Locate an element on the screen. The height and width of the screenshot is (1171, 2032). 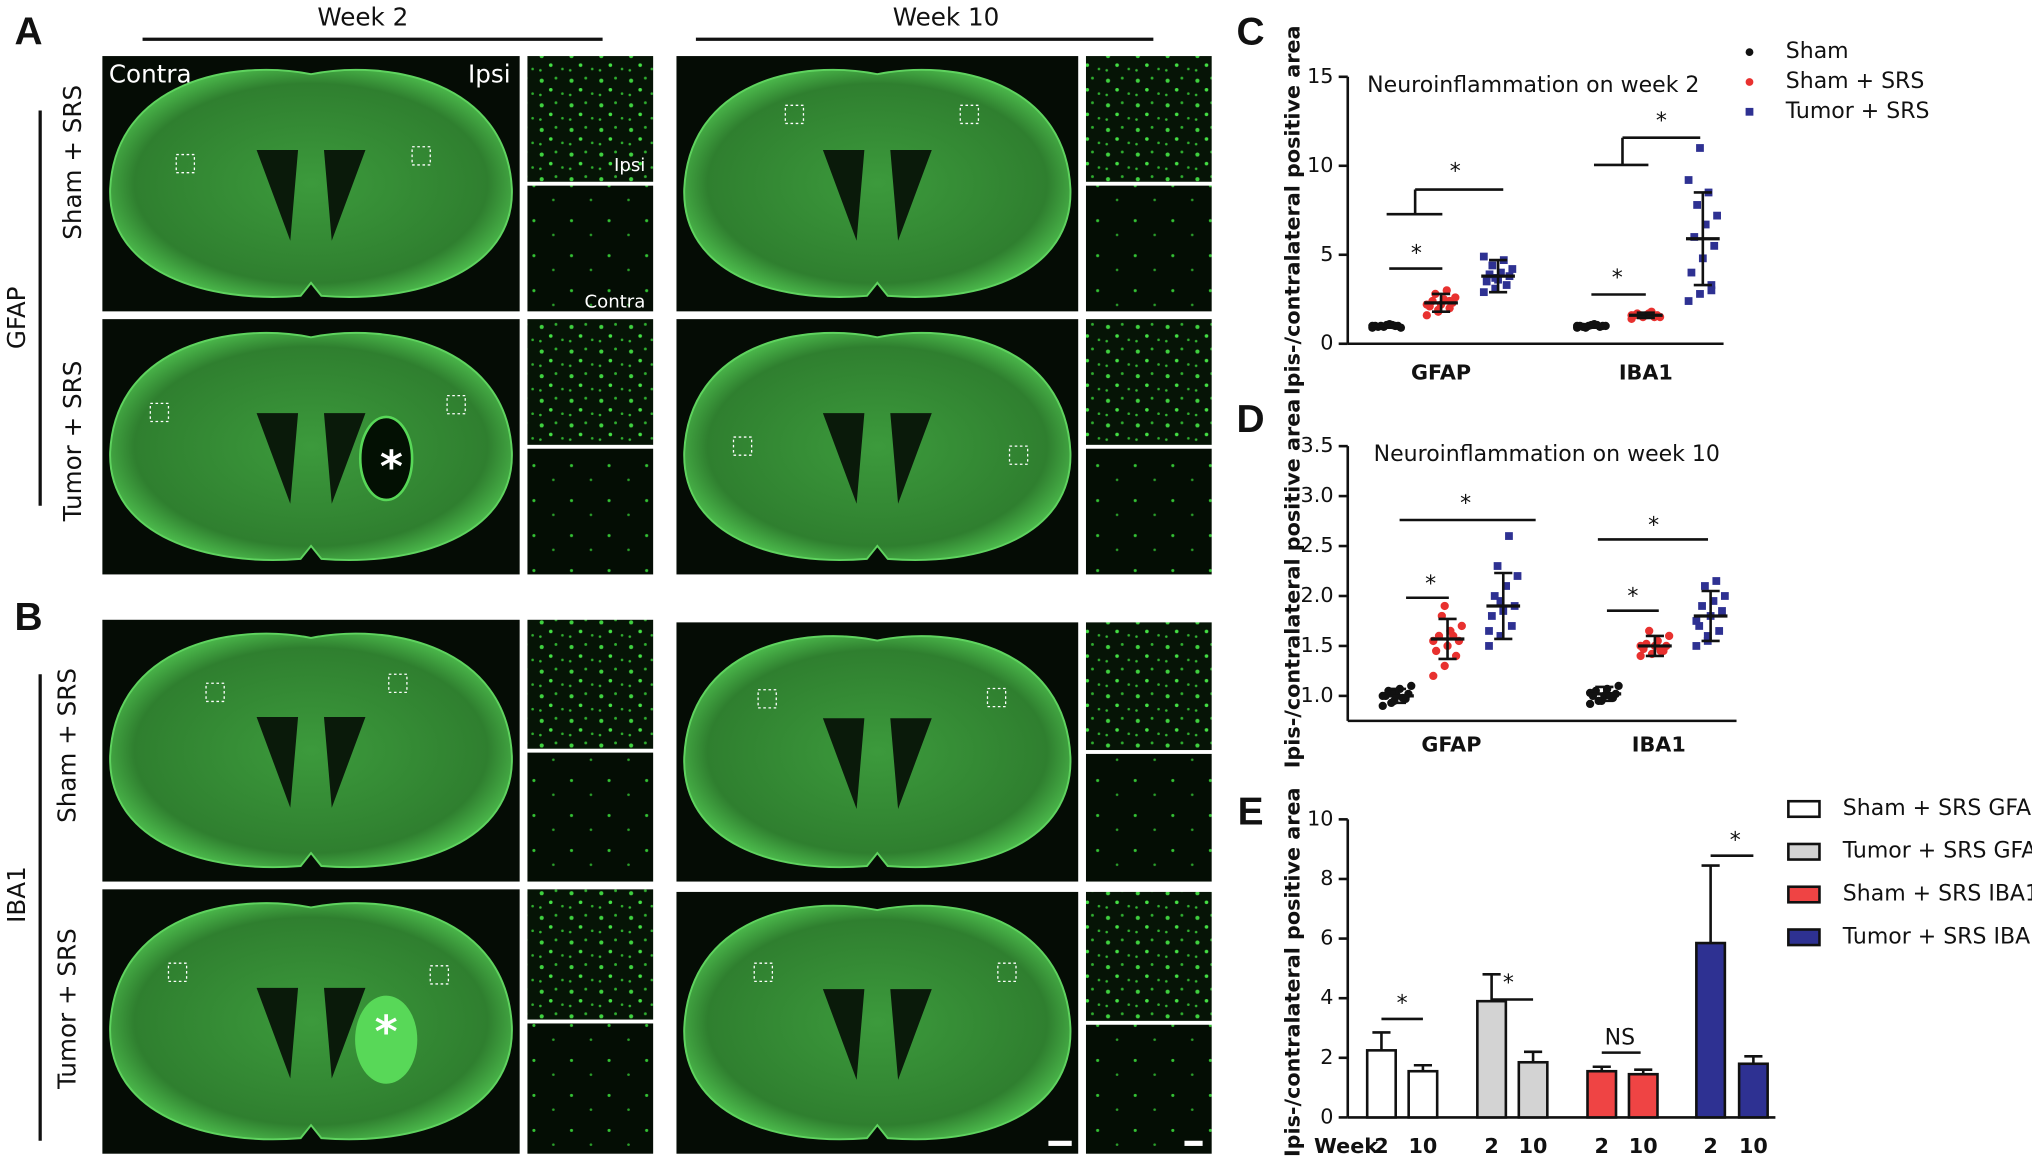
group-label: Tumor + SRS is located at coordinates (67, 1009).